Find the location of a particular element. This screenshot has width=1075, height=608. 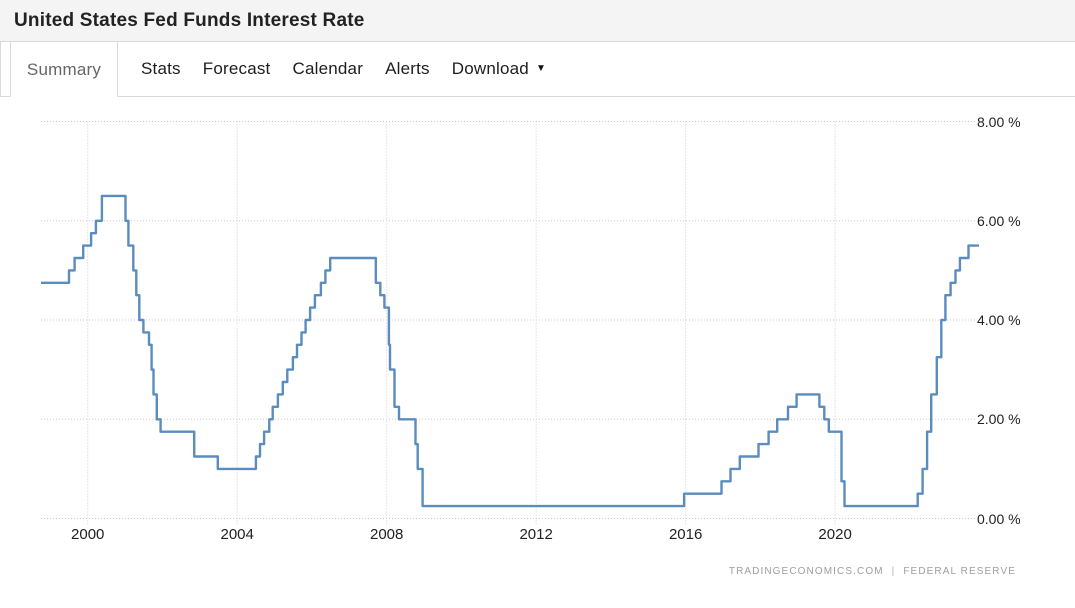

page-title: United States Fed Funds Interest Rate is located at coordinates (189, 20).